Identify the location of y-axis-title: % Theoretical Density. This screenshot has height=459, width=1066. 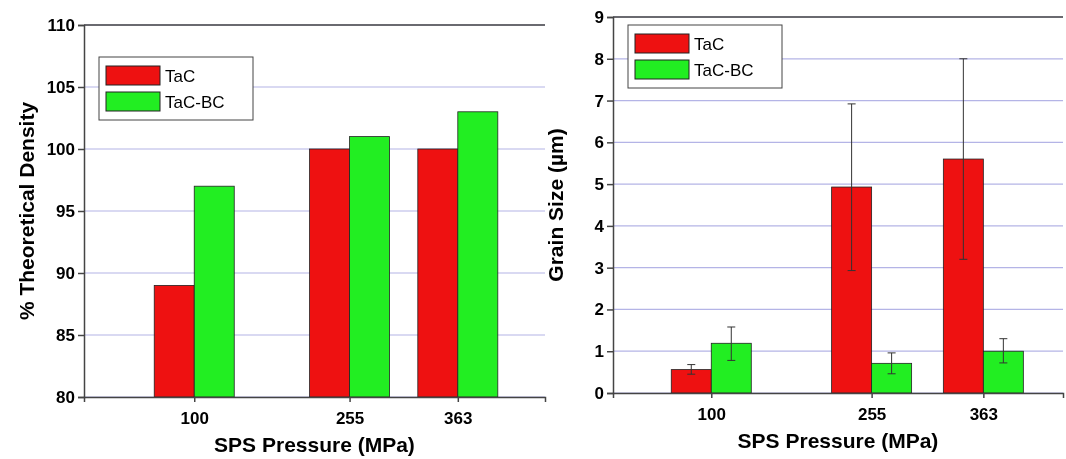
(26, 211).